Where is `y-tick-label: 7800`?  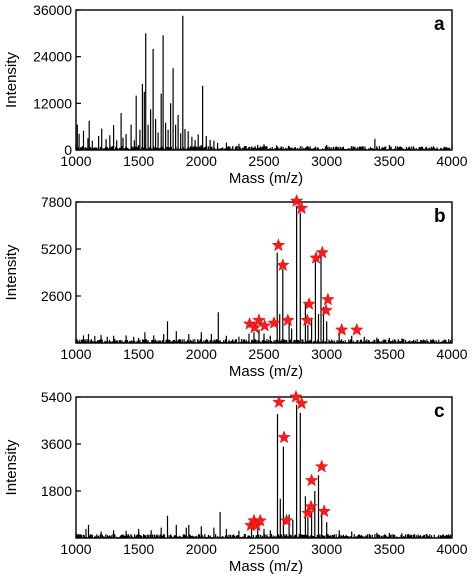 y-tick-label: 7800 is located at coordinates (56, 202).